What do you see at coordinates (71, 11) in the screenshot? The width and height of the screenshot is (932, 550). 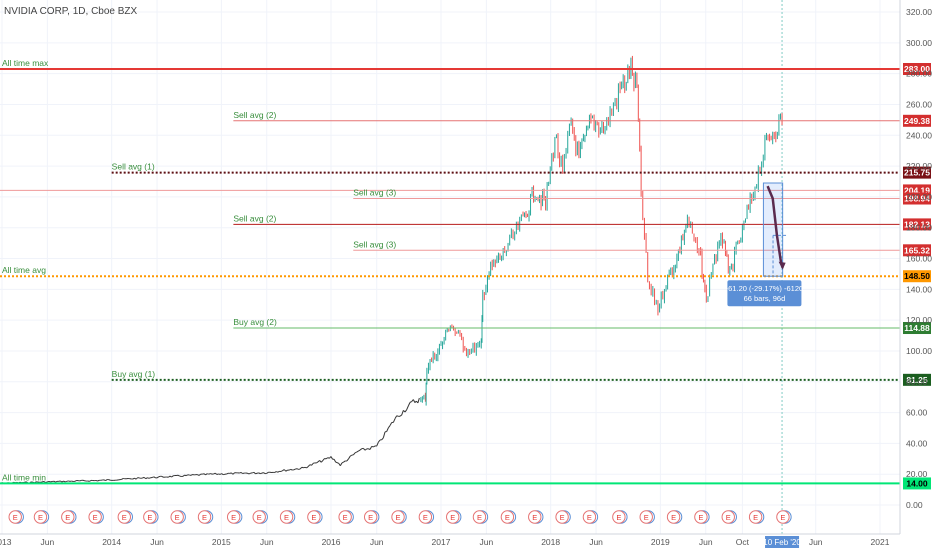 I see `chart-title: NVIDIA CORP, 1D, Cboe BZX` at bounding box center [71, 11].